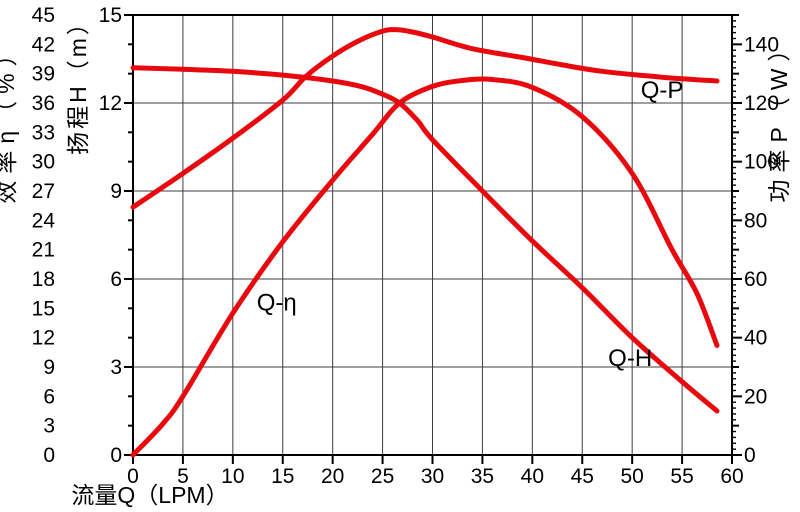  What do you see at coordinates (761, 103) in the screenshot?
I see `power-tick-label: 120` at bounding box center [761, 103].